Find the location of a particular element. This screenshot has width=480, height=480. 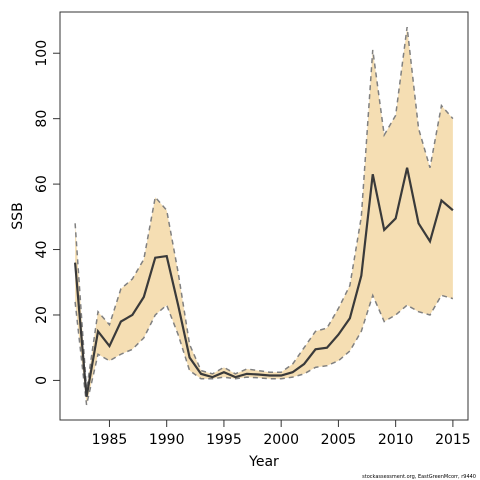

y-tick-label: 0 is located at coordinates (42, 380).